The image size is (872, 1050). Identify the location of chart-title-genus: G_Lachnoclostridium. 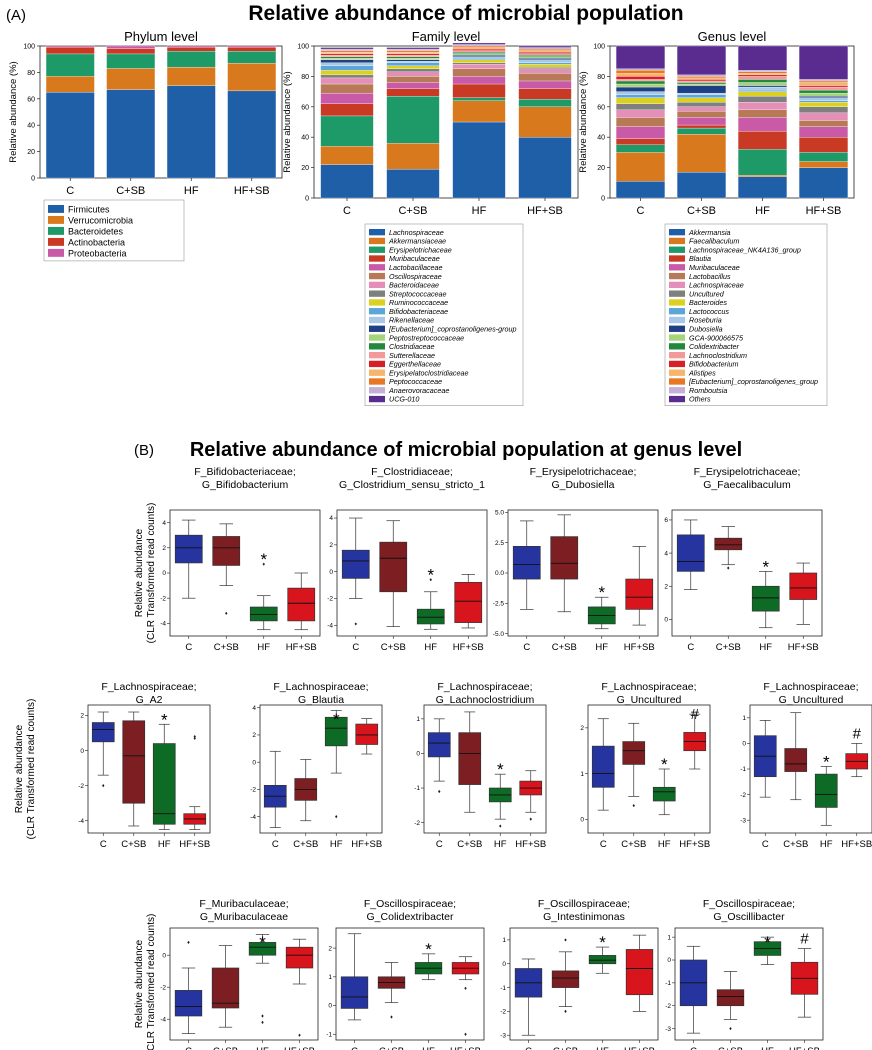
(485, 700).